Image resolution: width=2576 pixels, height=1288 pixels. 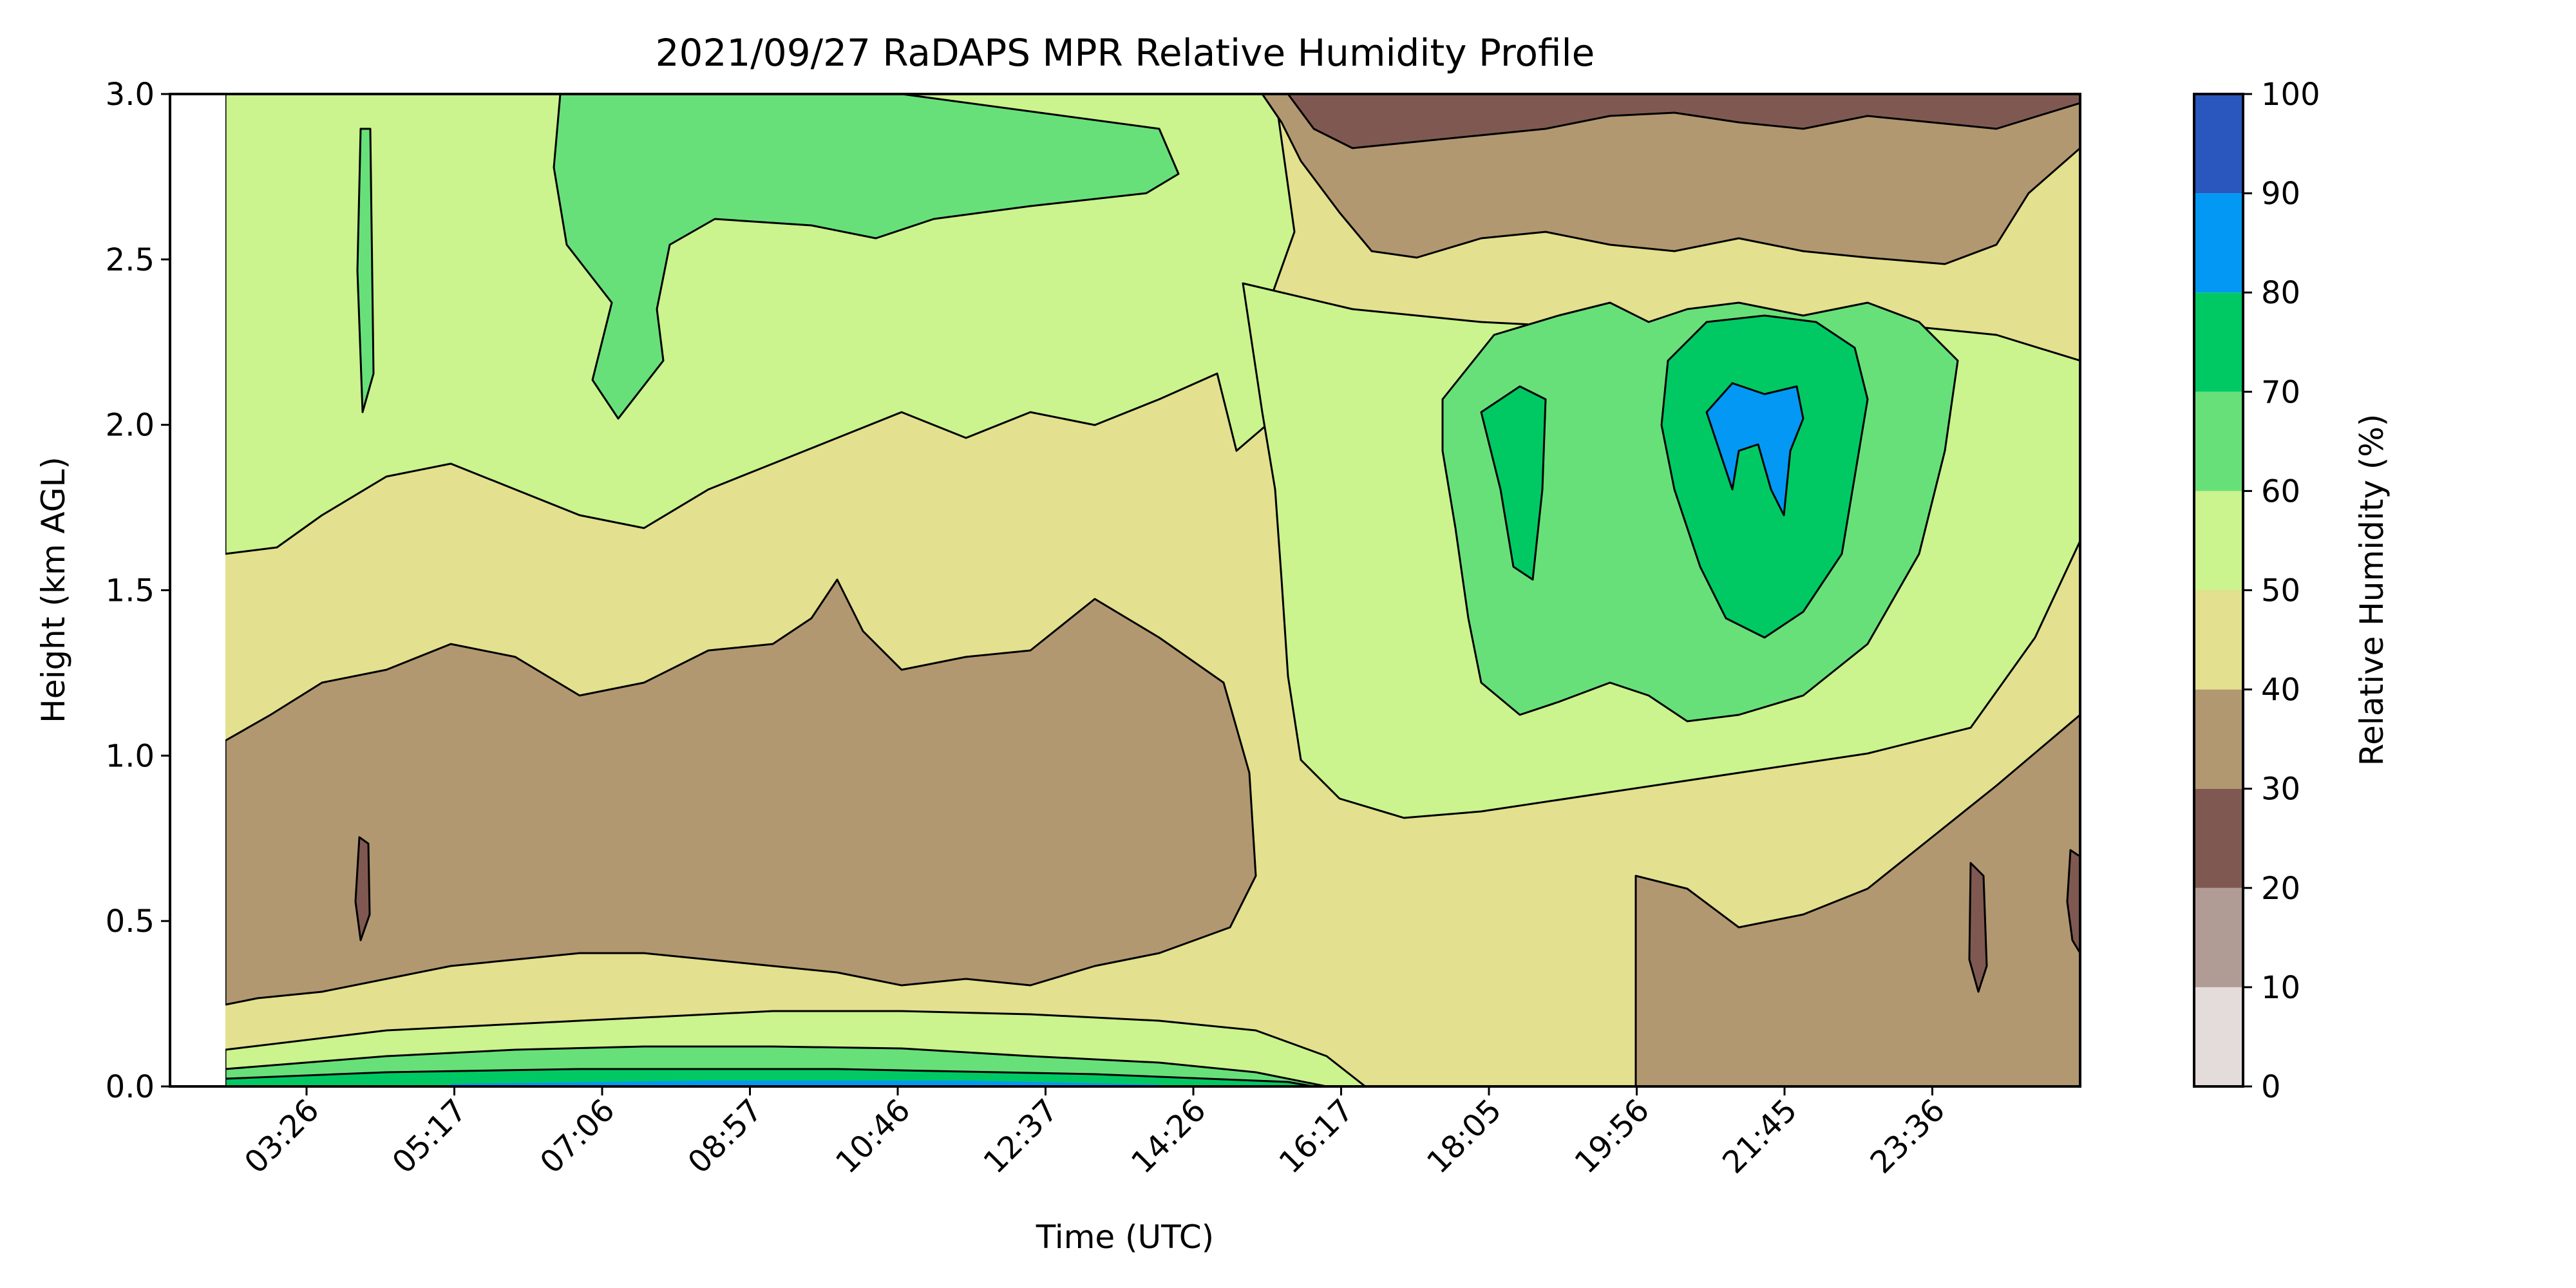 I want to click on x-tick-label: 21:45, so click(x=1760, y=1136).